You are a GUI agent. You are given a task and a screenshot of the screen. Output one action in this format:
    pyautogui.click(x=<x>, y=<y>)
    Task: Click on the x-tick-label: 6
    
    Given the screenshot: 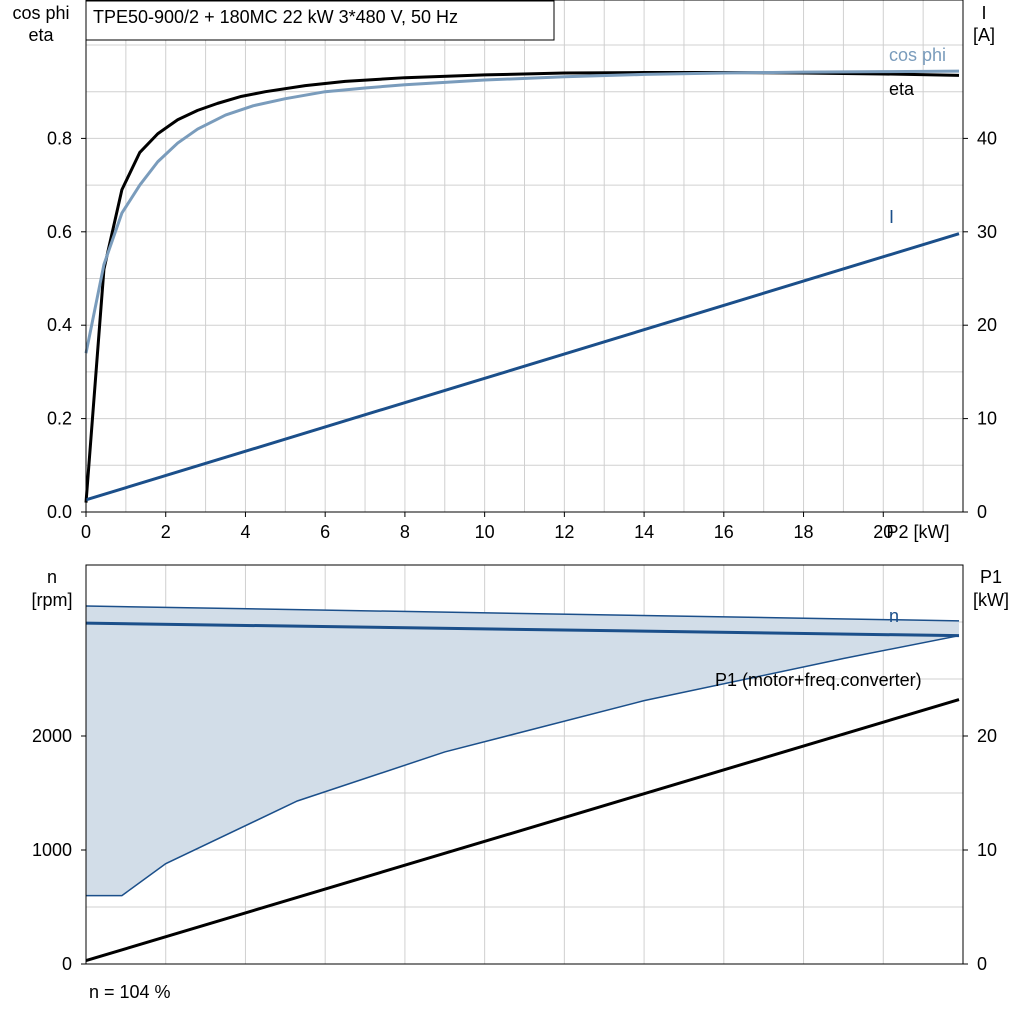 What is the action you would take?
    pyautogui.click(x=325, y=532)
    